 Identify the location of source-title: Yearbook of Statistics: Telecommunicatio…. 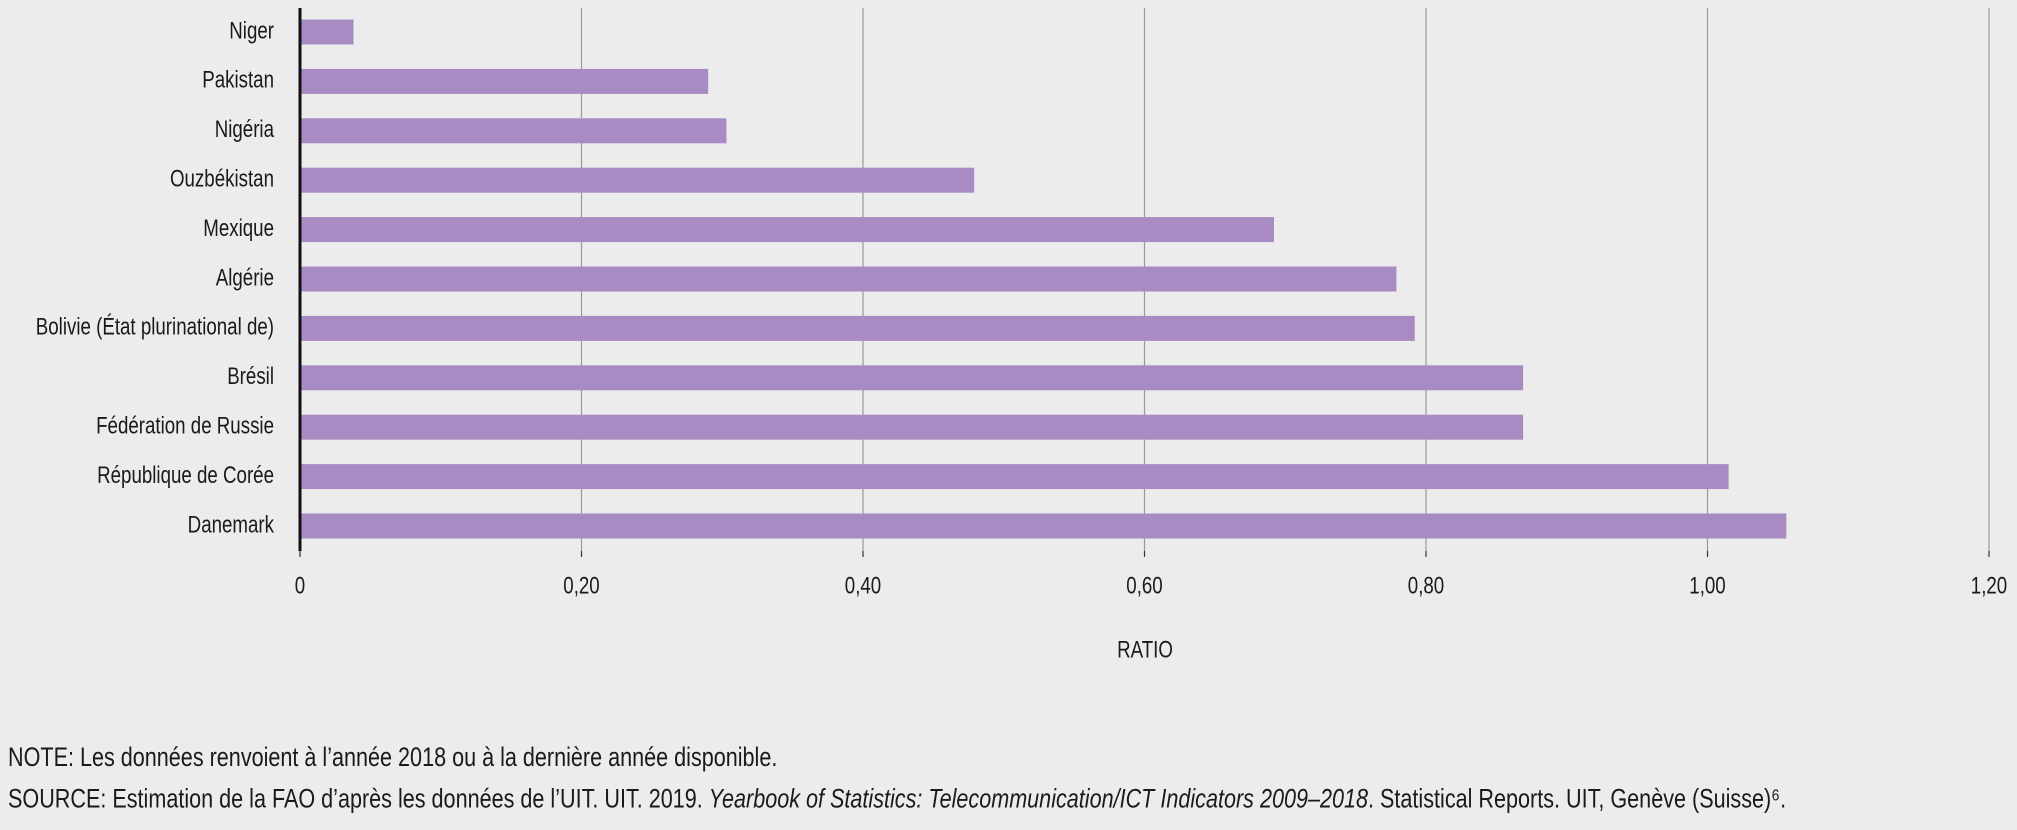
(1039, 800).